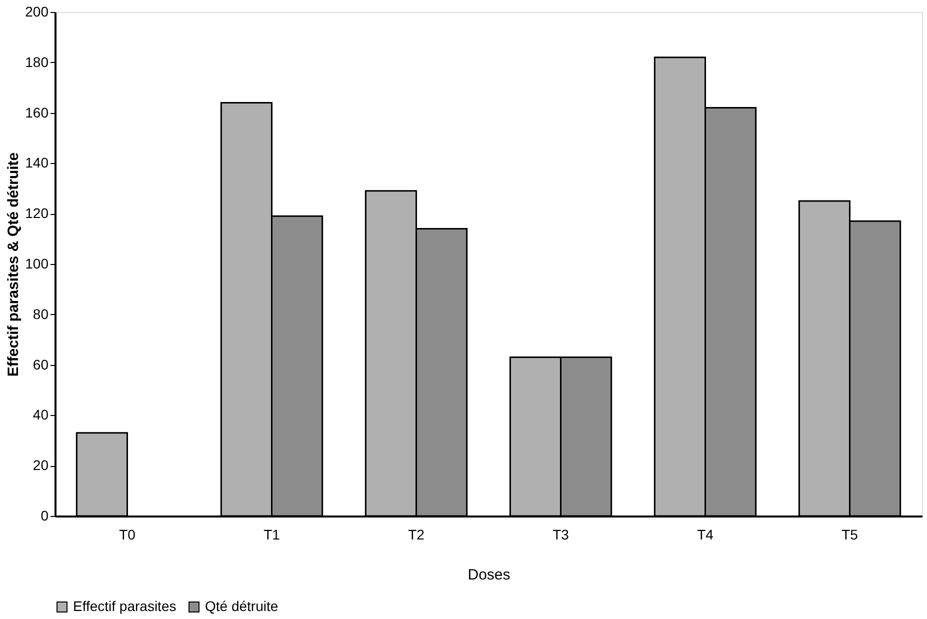 The width and height of the screenshot is (927, 619). I want to click on legend-label: Qté détruite, so click(241, 606).